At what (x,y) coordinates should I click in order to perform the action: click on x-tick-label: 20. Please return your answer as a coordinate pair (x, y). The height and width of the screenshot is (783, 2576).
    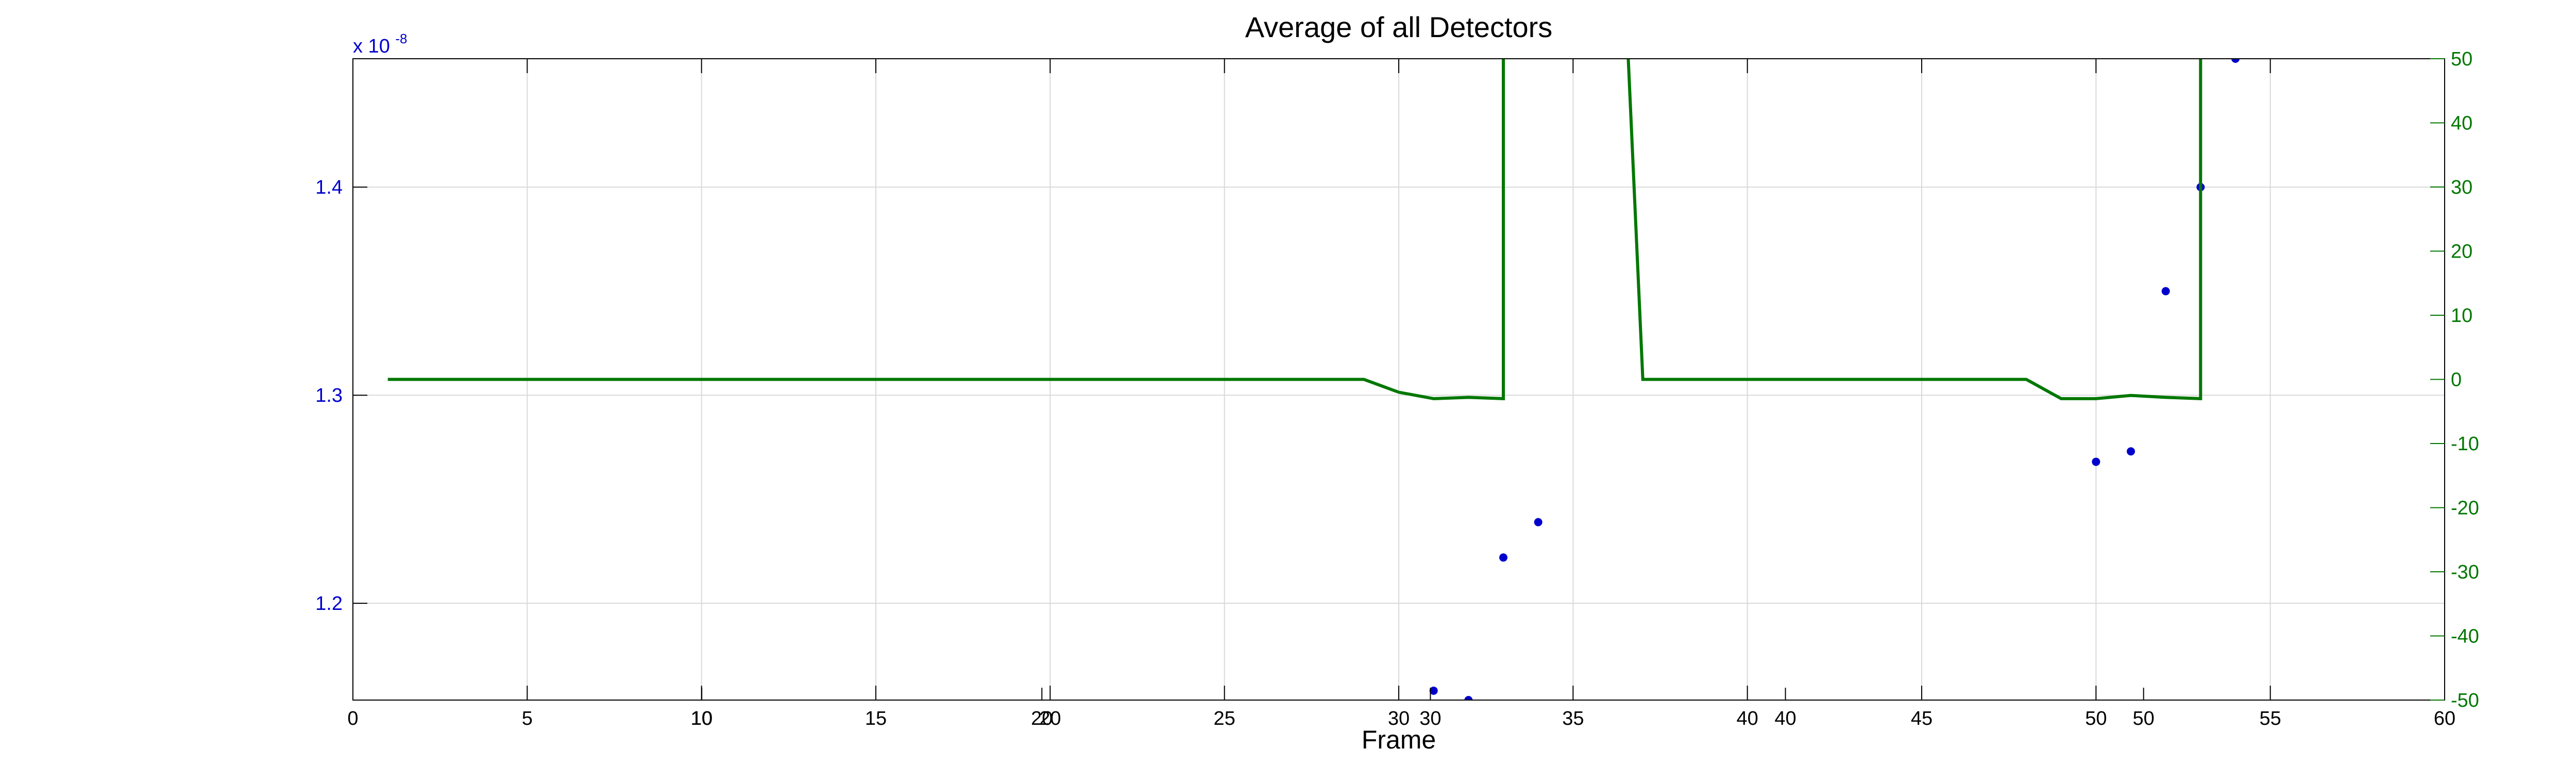
    Looking at the image, I should click on (1050, 718).